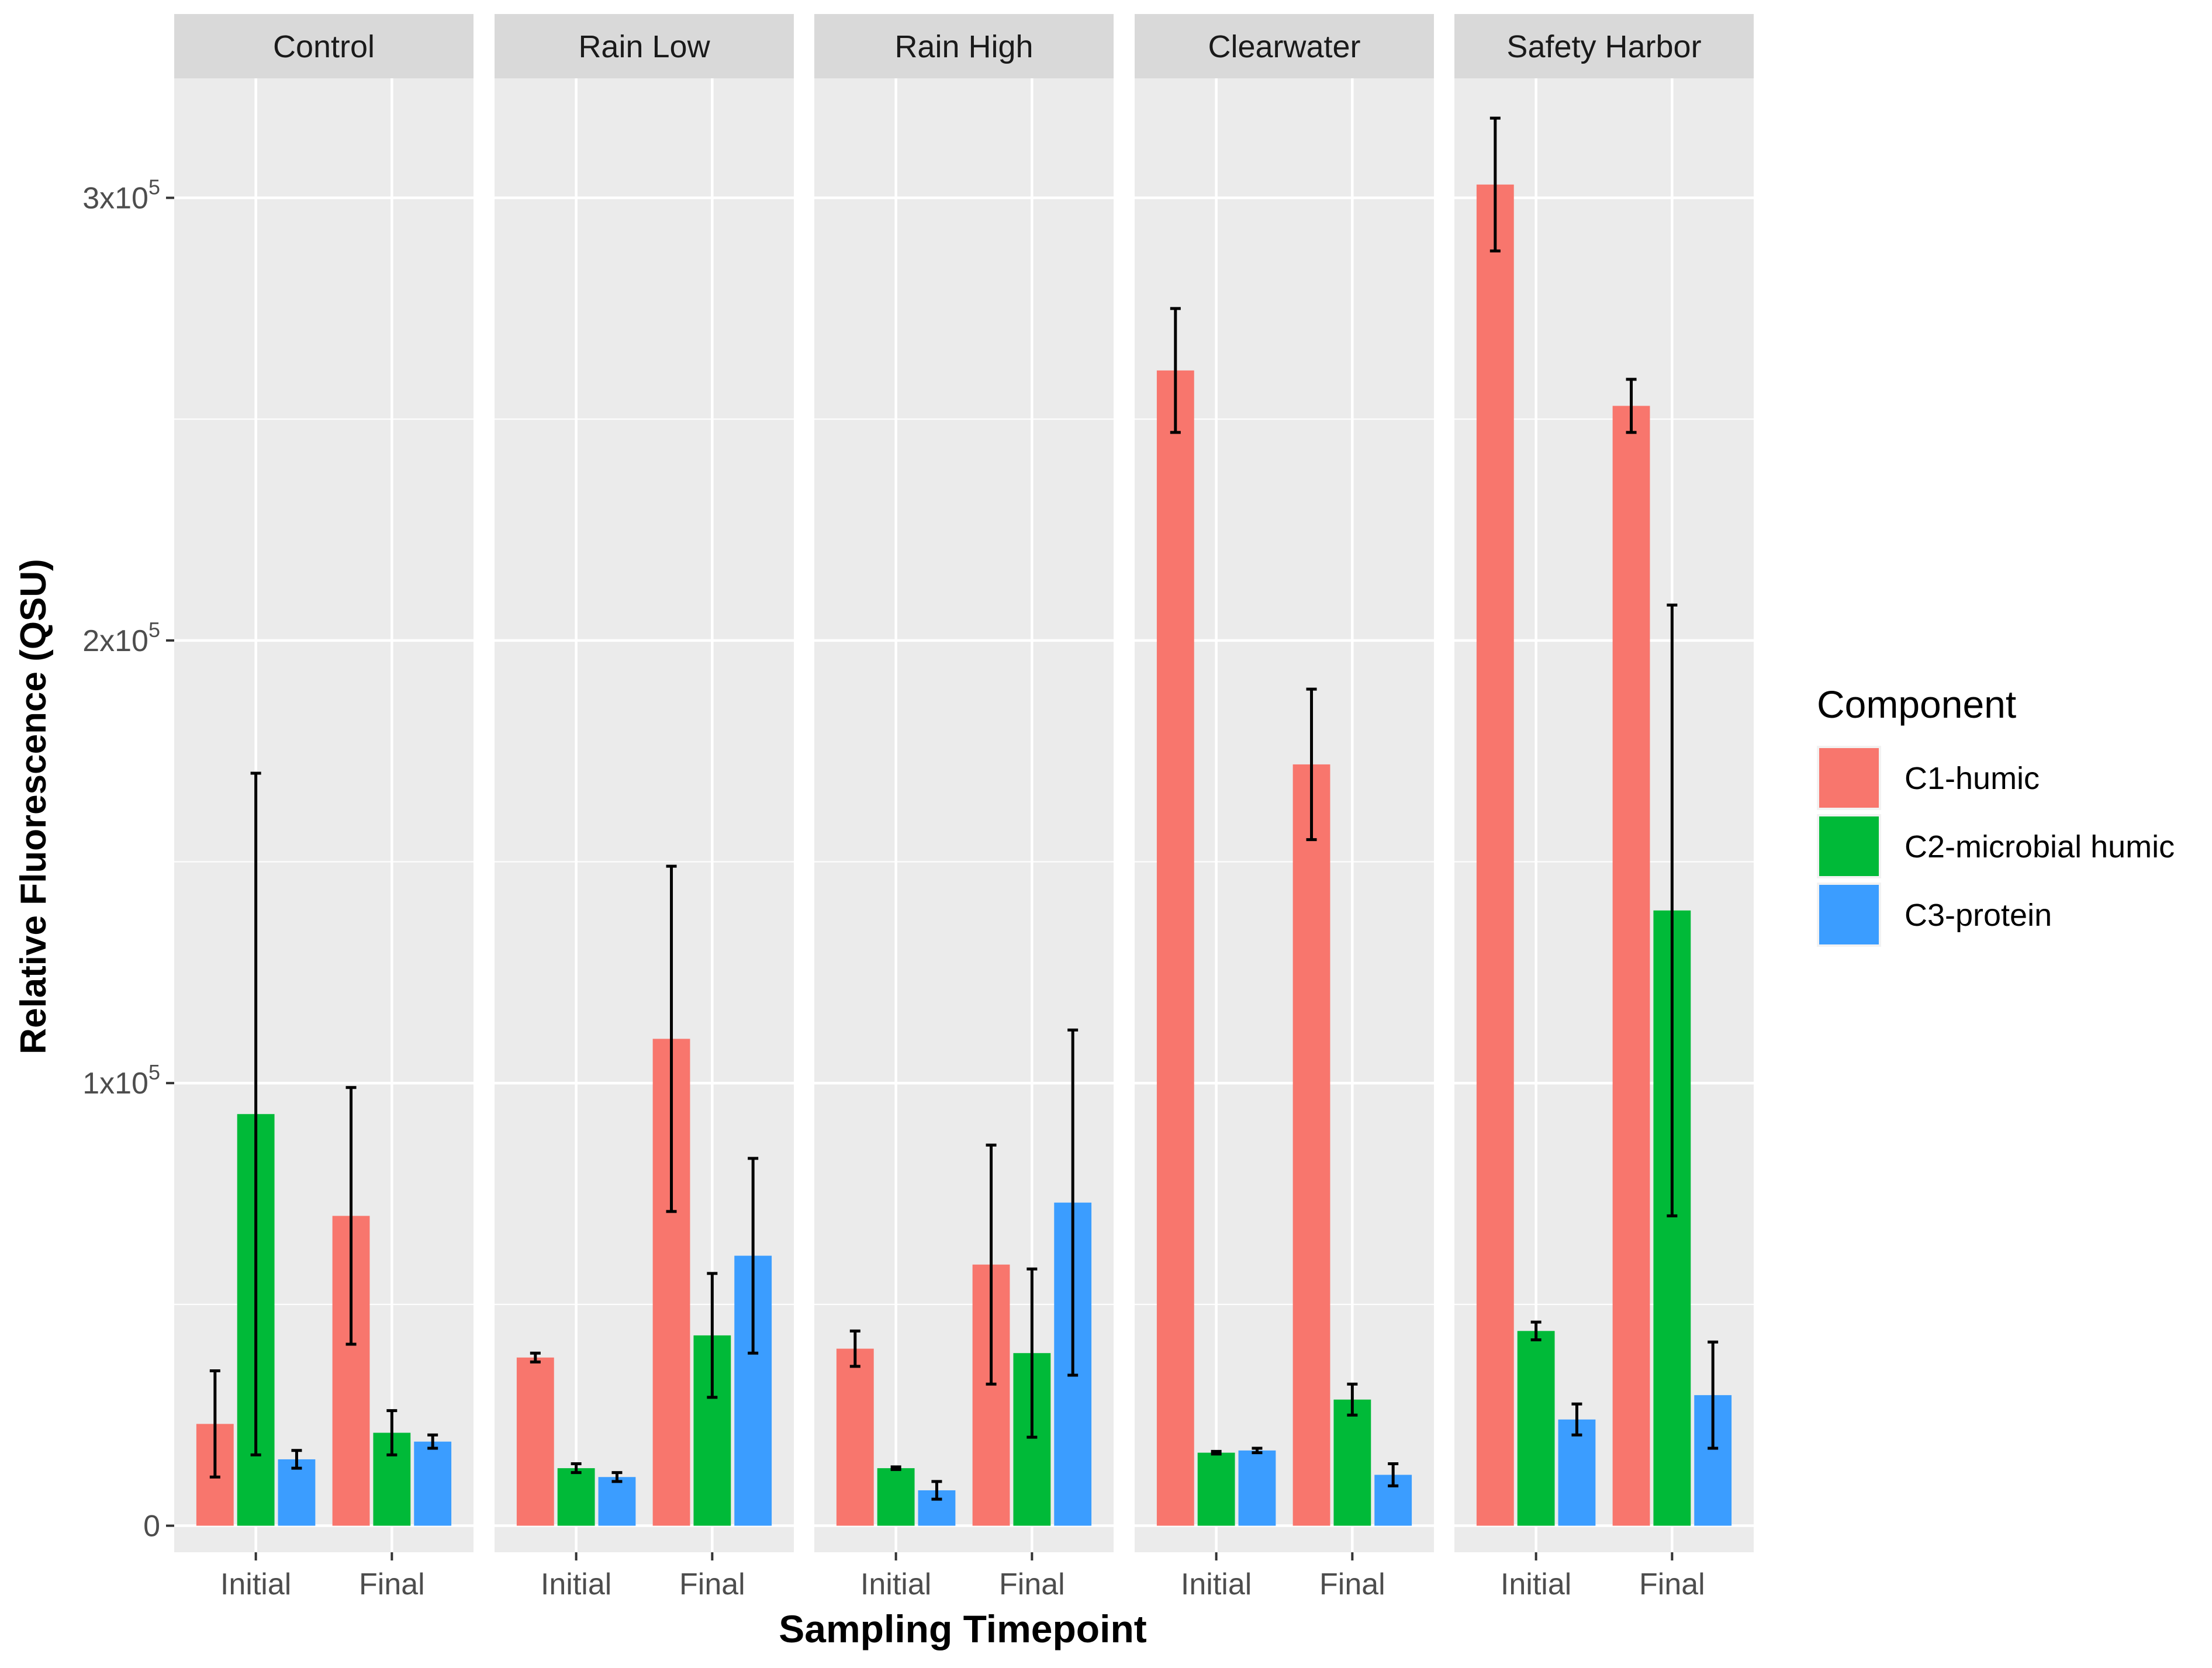 This screenshot has height=1668, width=2212. Describe the element at coordinates (151, 1527) in the screenshot. I see `y-tick-label: 0` at that location.